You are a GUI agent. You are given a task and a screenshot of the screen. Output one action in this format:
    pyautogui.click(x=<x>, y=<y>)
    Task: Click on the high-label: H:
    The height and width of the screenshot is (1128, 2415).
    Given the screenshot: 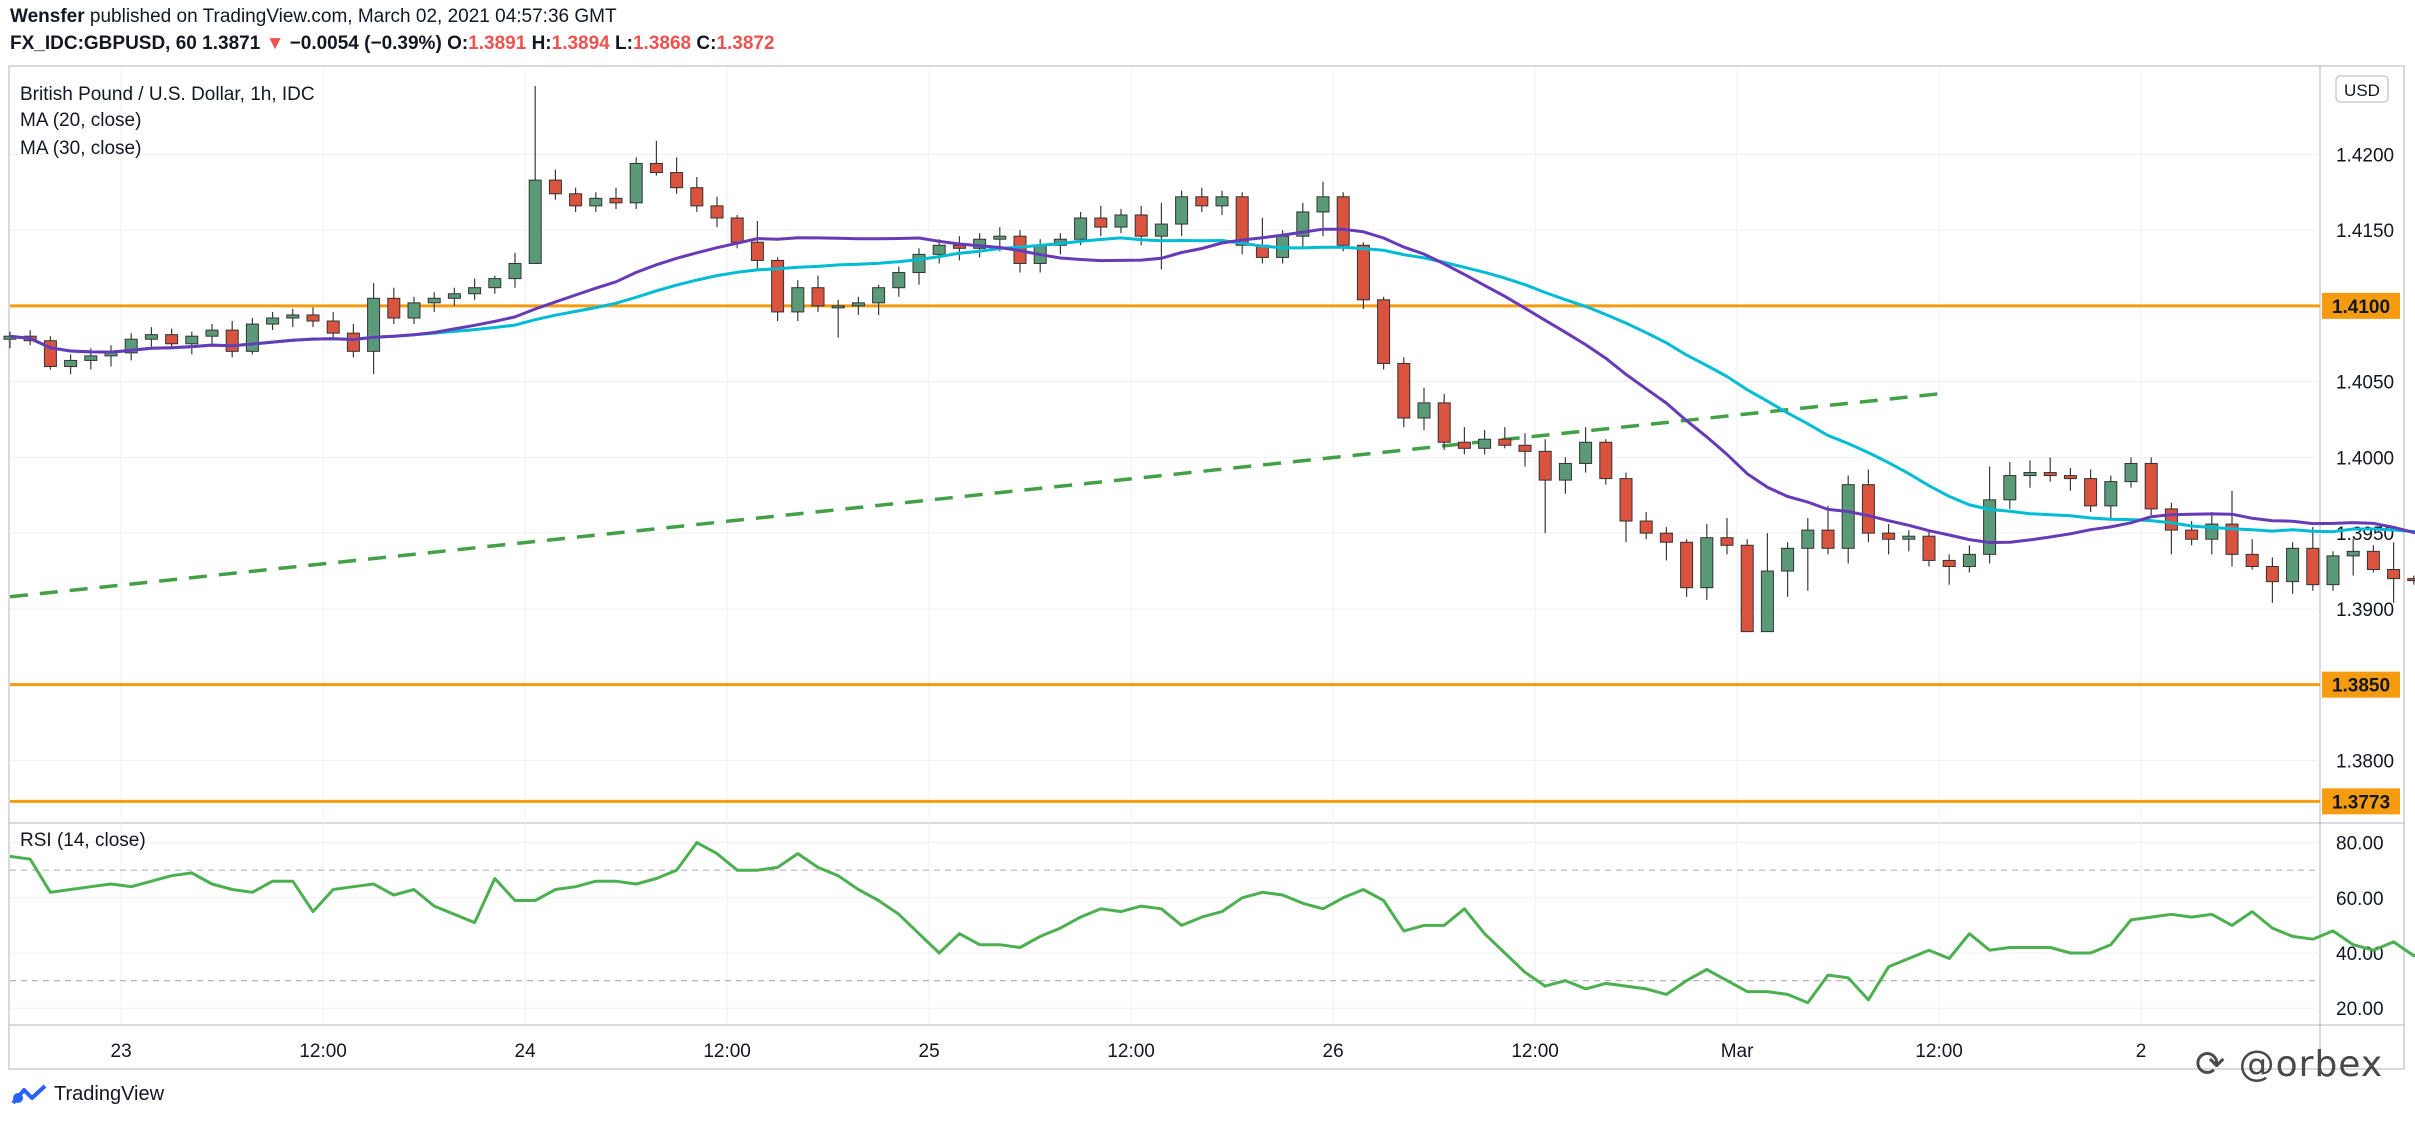 What is the action you would take?
    pyautogui.click(x=541, y=43)
    